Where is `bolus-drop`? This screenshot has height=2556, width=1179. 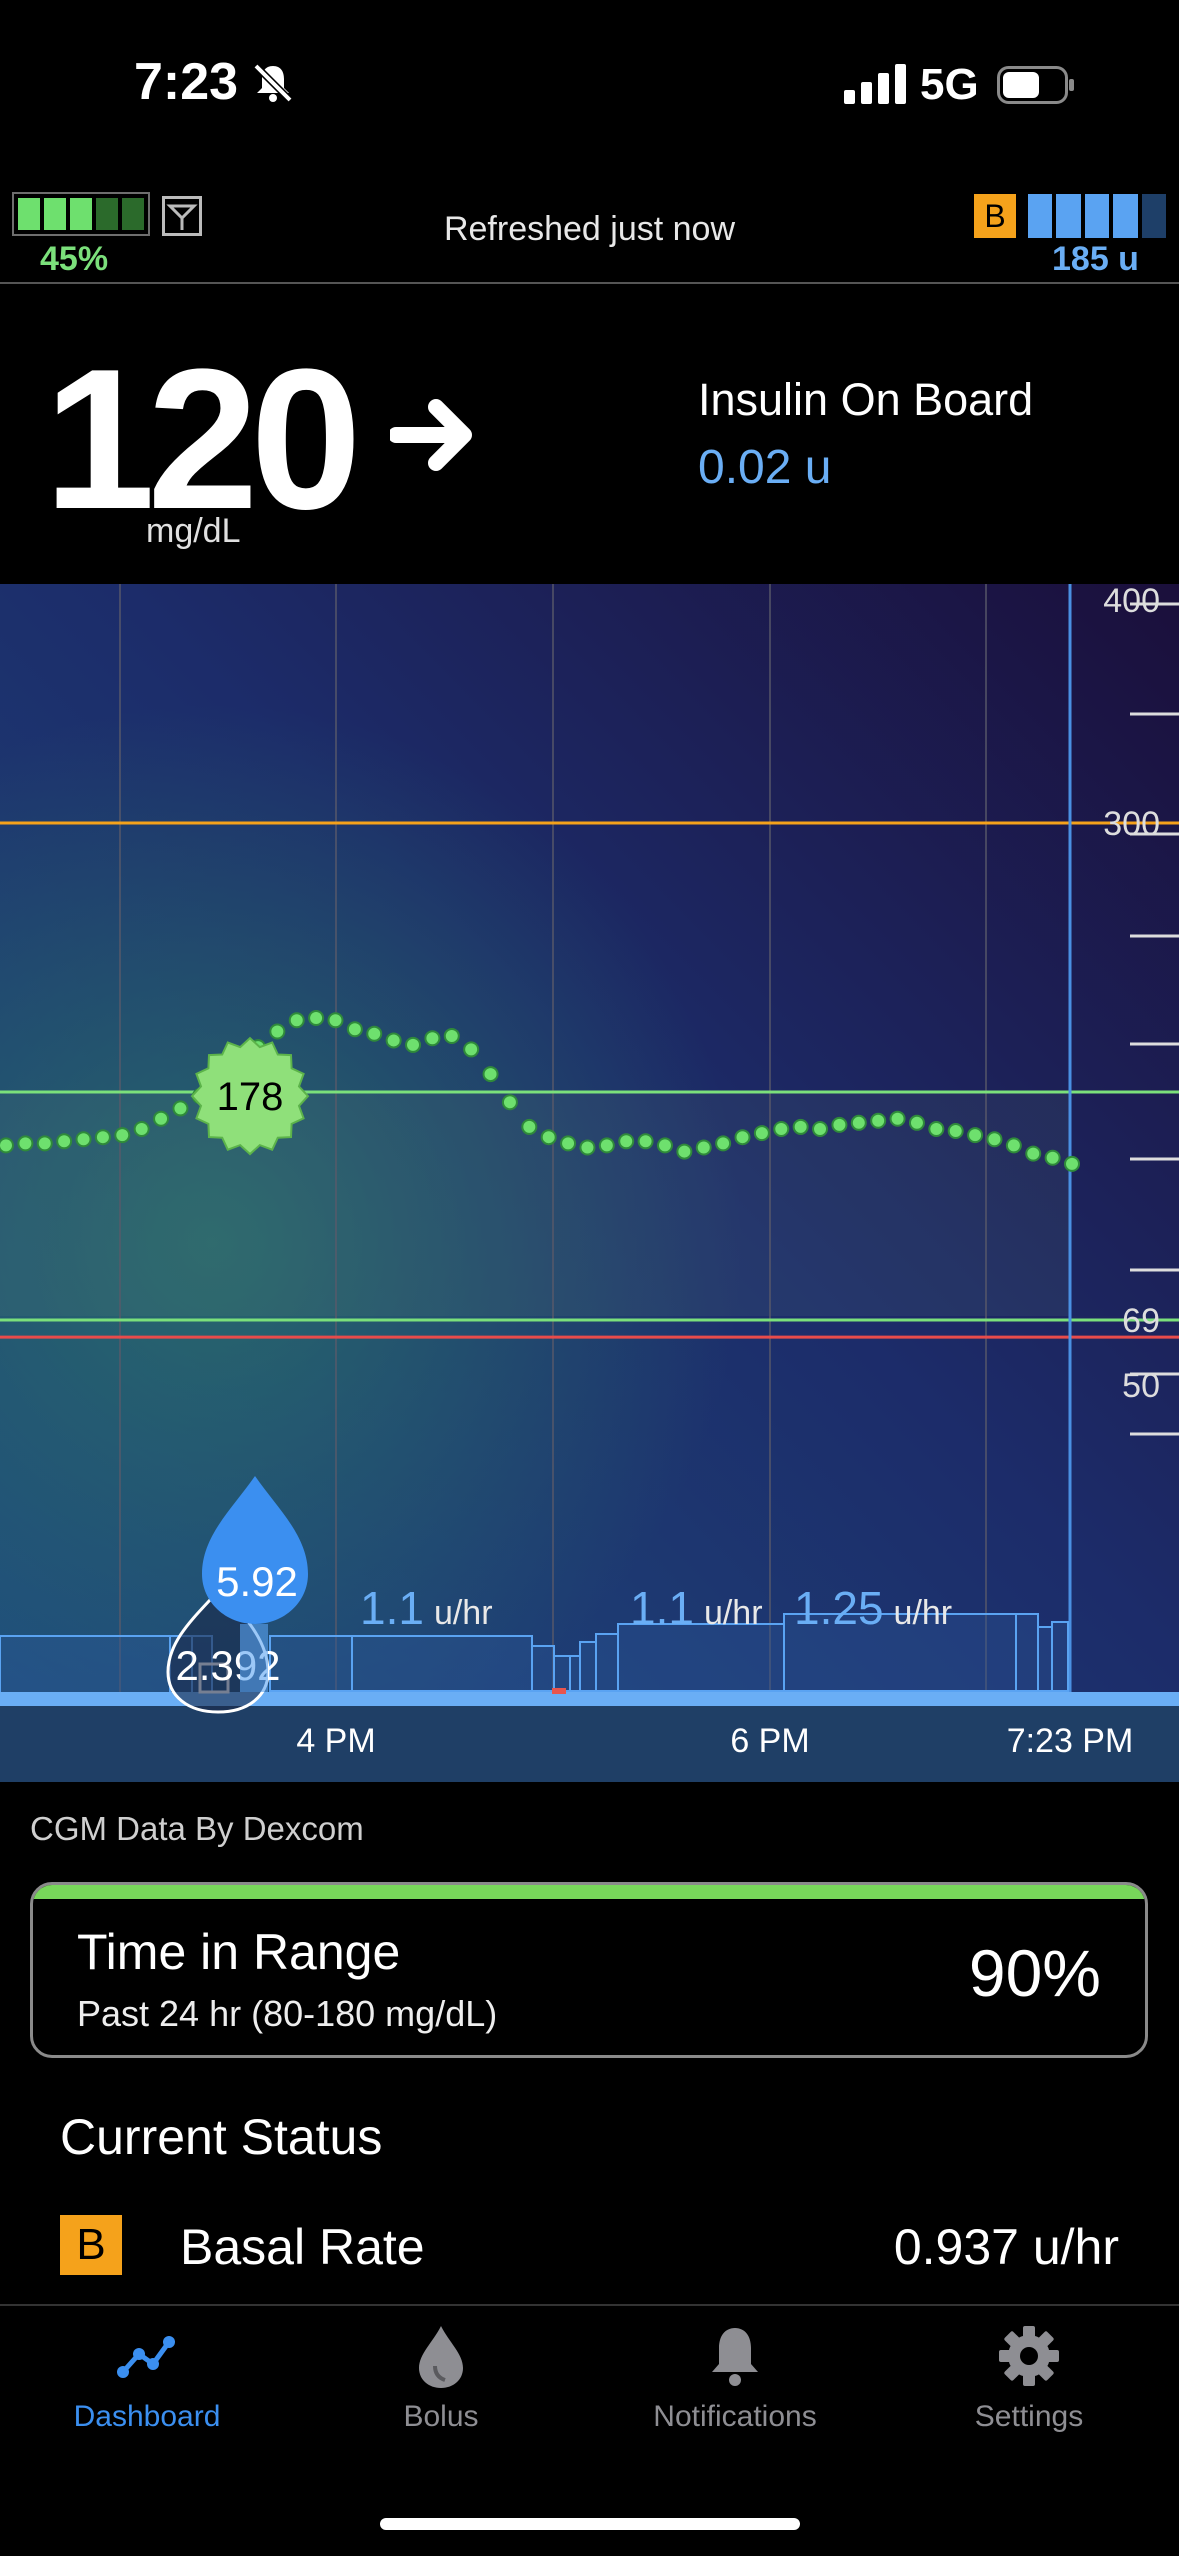
bolus-drop is located at coordinates (255, 1550).